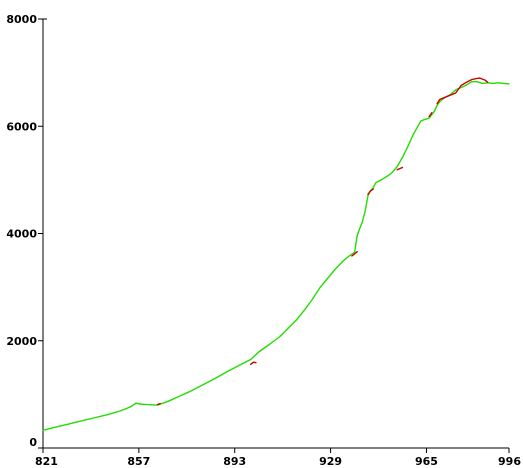 Image resolution: width=523 pixels, height=468 pixels. I want to click on y-tick-label: 8000, so click(21, 19).